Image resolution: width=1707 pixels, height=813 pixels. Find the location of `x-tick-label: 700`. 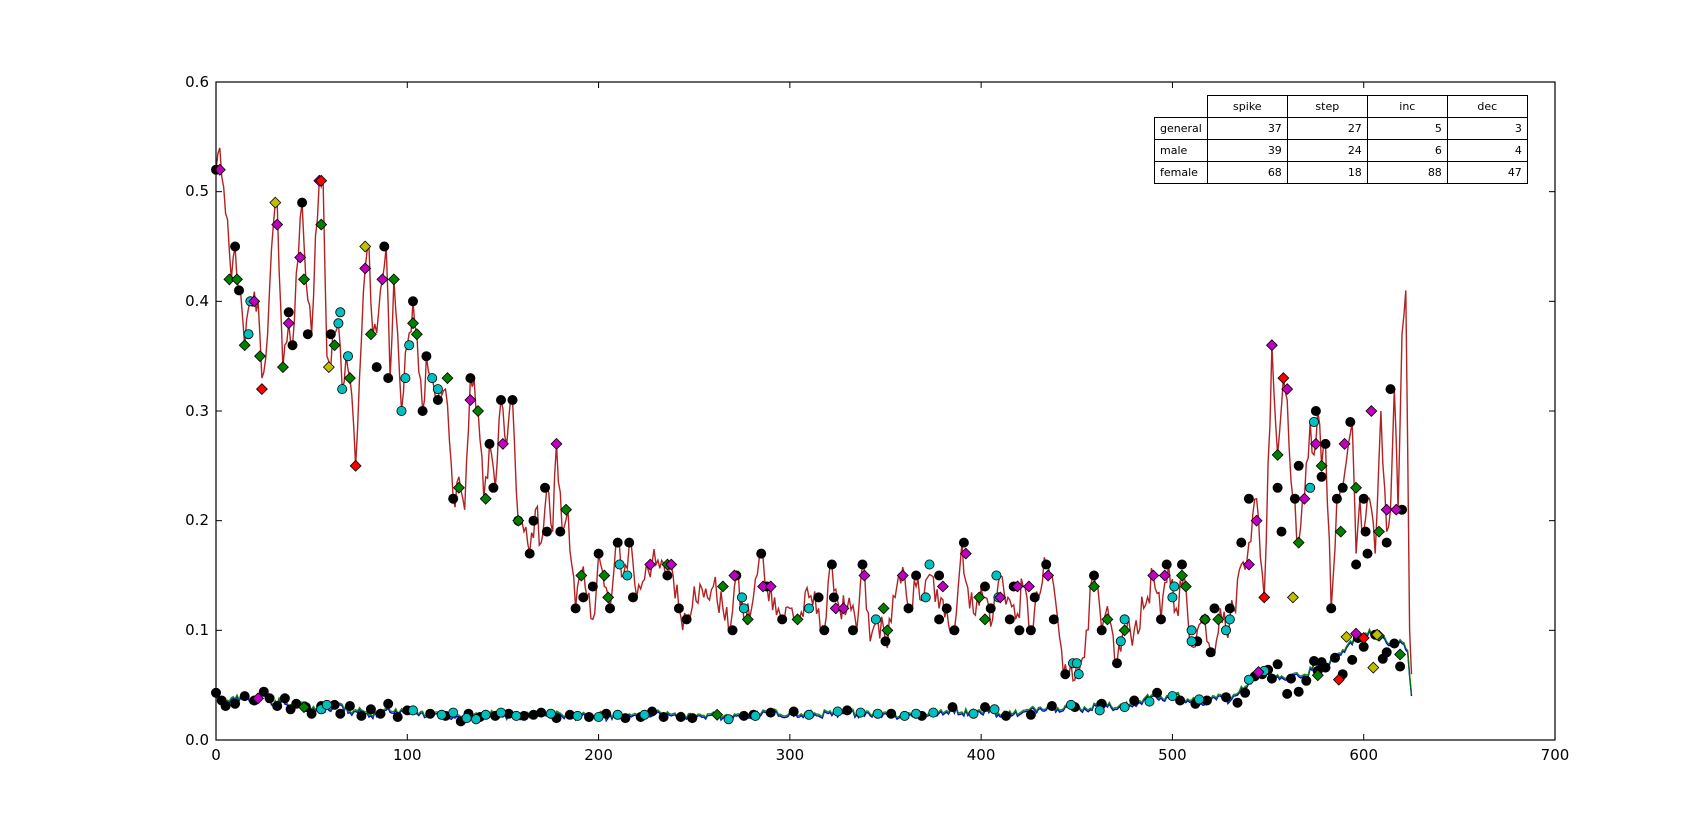

x-tick-label: 700 is located at coordinates (1555, 755).